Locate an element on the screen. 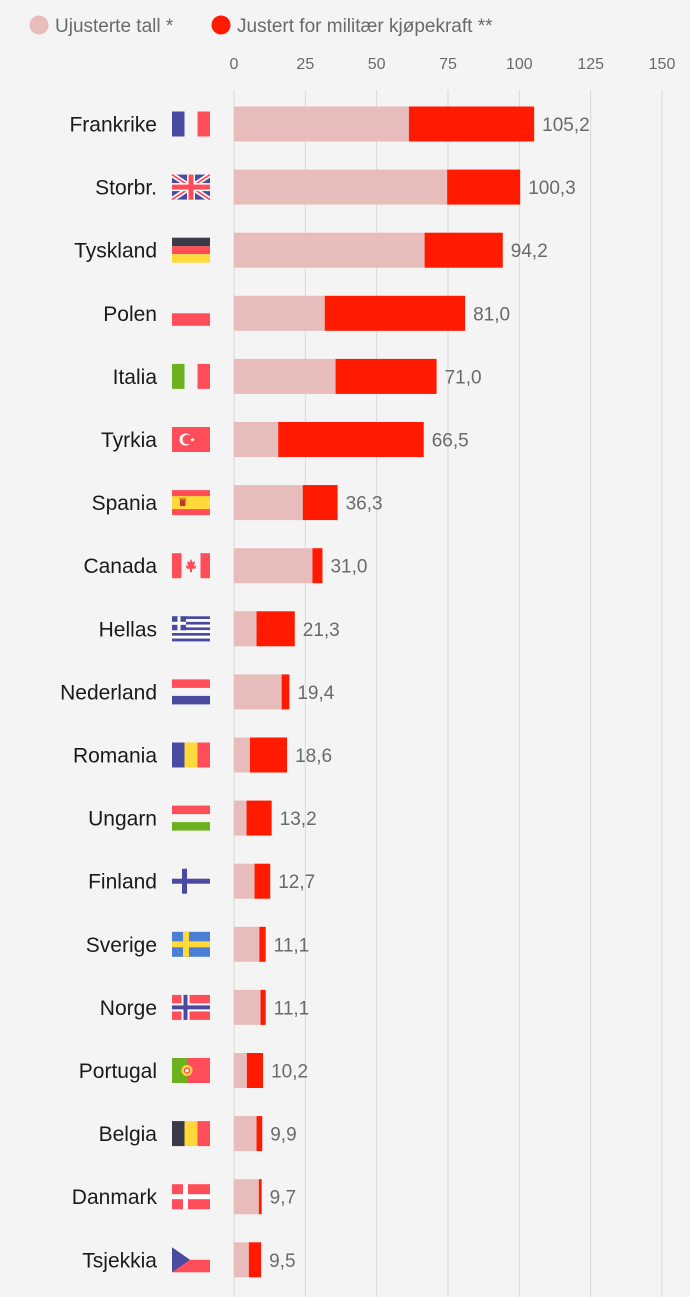  bar-row: Danmark 9,7 is located at coordinates (184, 1197).